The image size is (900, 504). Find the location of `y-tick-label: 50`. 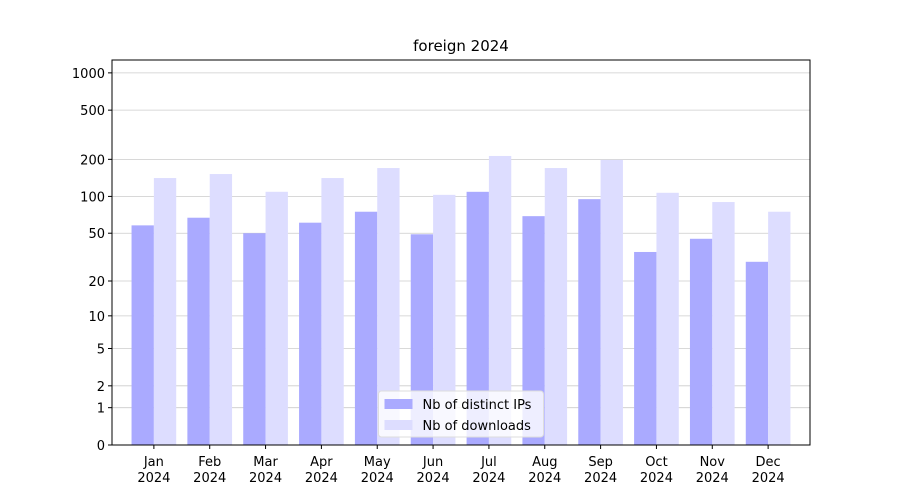

y-tick-label: 50 is located at coordinates (96, 234).